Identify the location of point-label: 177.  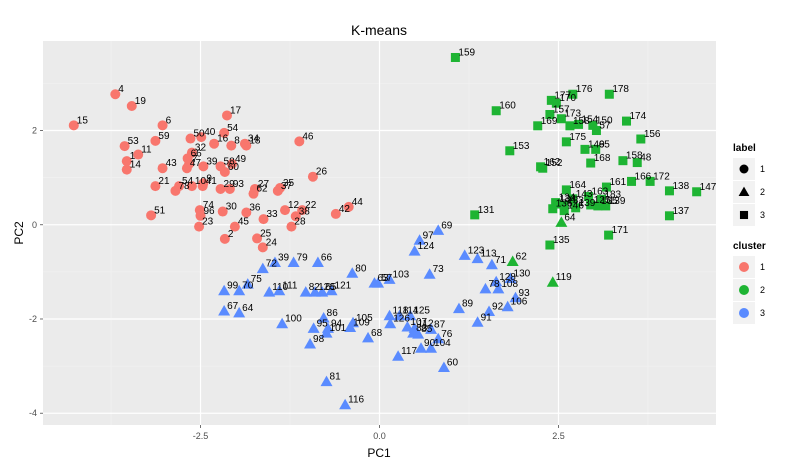
(562, 95).